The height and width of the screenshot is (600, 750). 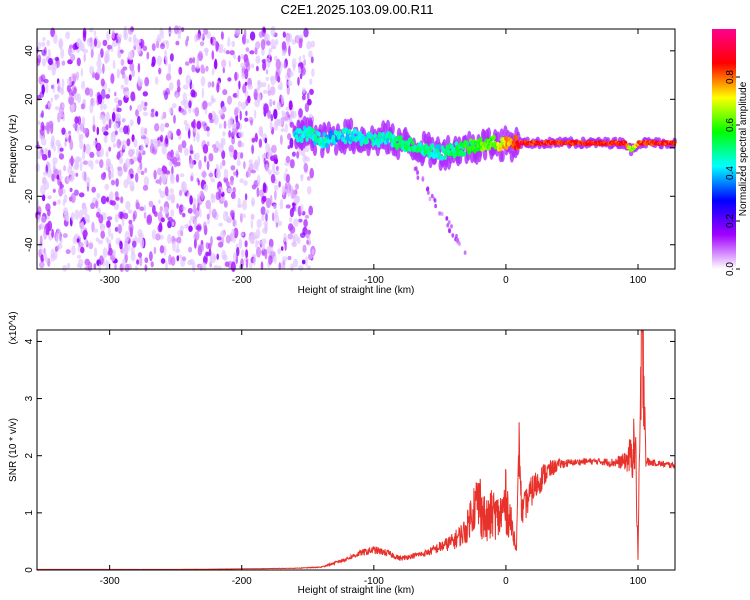 I want to click on snr-x-tick-label: -300, so click(x=110, y=581).